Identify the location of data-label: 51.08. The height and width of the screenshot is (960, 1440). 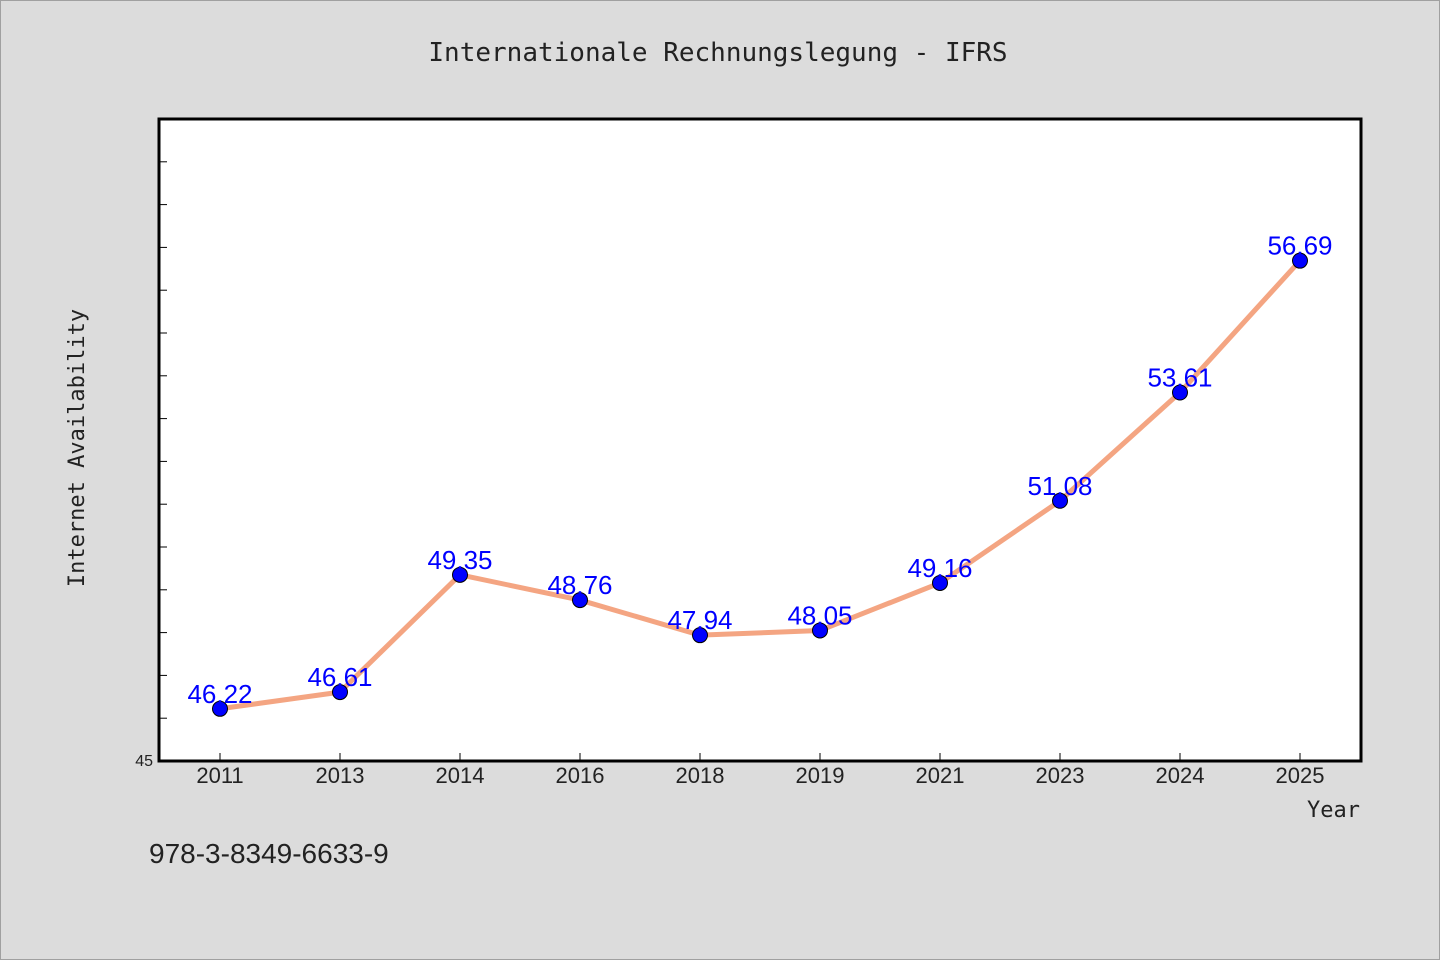
(1059, 486).